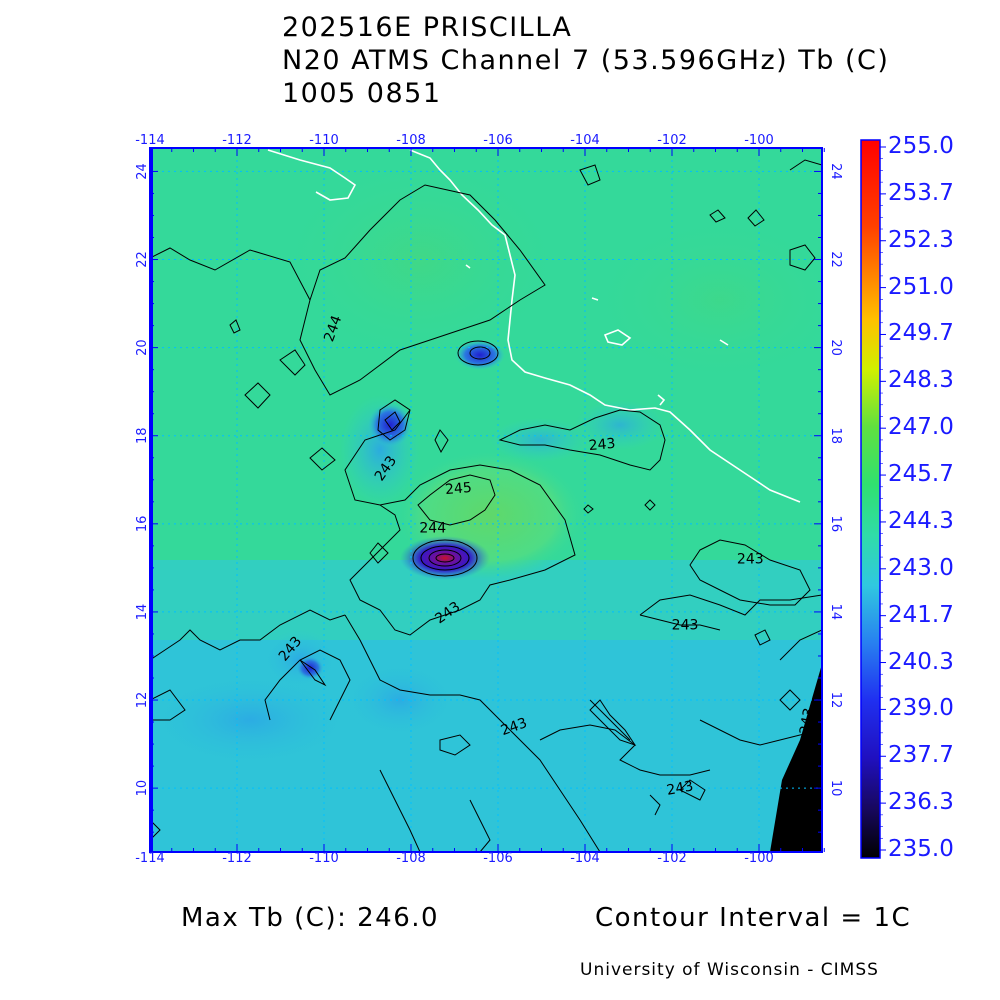 The image size is (1000, 1000). I want to click on colorbar-label: 252.3, so click(921, 239).